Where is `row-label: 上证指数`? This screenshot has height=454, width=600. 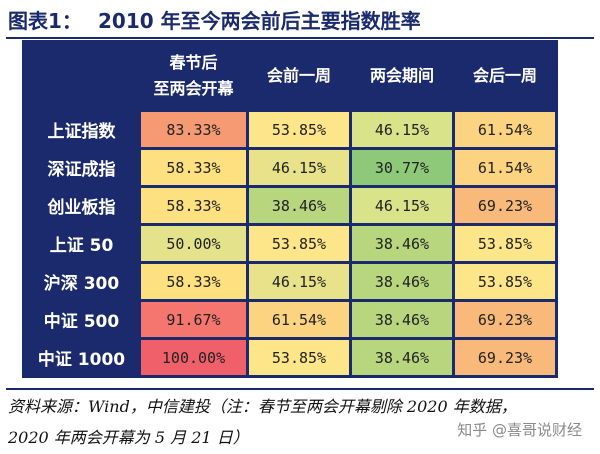
row-label: 上证指数 is located at coordinates (81, 132).